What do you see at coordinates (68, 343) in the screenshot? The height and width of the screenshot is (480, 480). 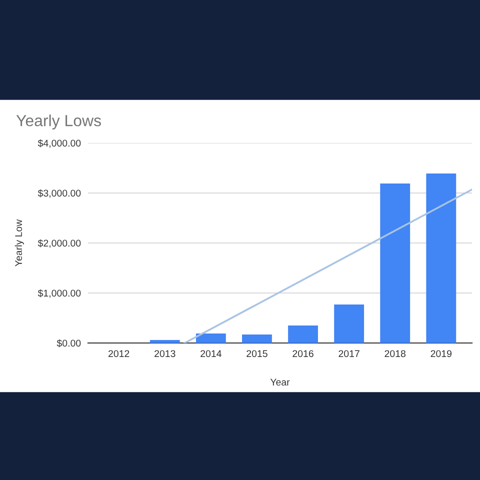 I see `y-tick-label: $0.00` at bounding box center [68, 343].